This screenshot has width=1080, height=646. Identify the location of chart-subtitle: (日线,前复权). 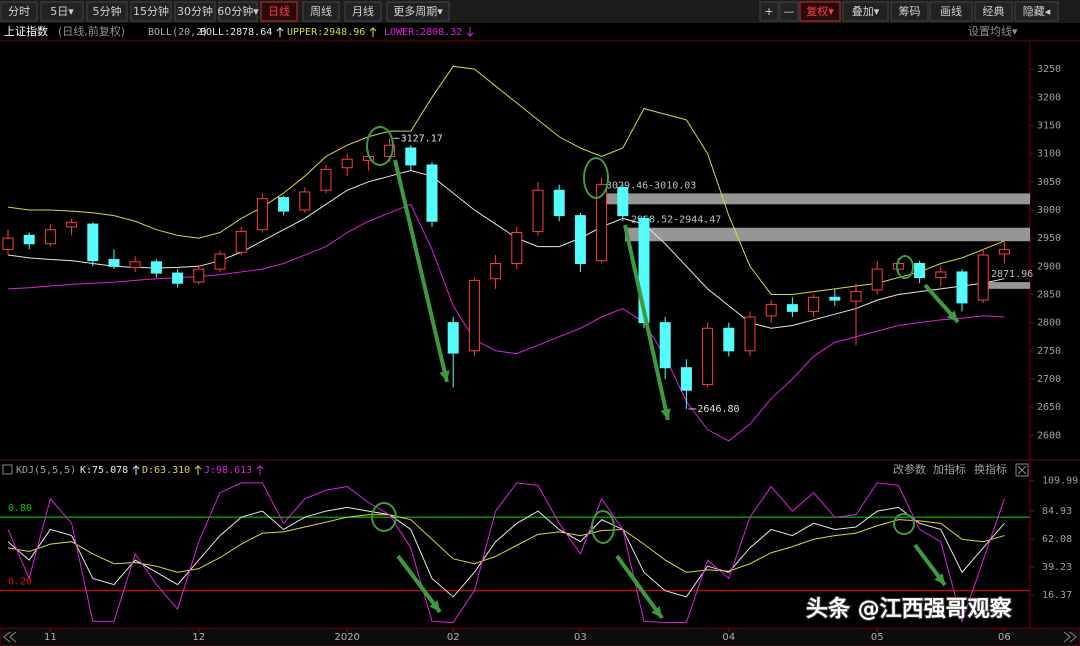
(91, 31).